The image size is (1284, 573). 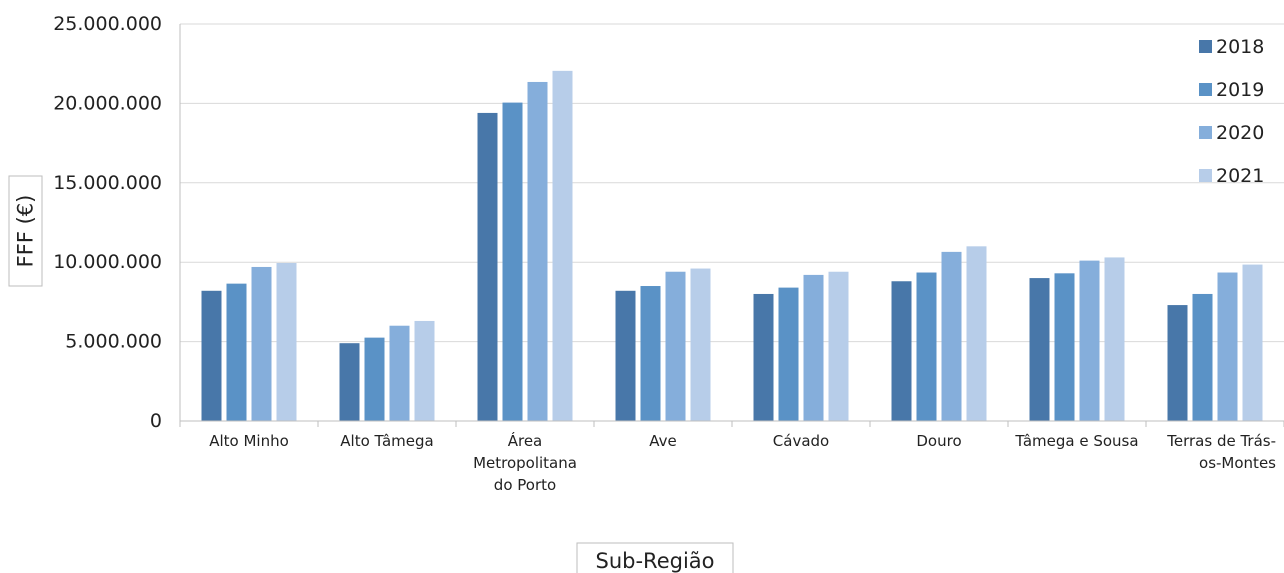 What do you see at coordinates (1240, 133) in the screenshot?
I see `legend-label-2020: 2020` at bounding box center [1240, 133].